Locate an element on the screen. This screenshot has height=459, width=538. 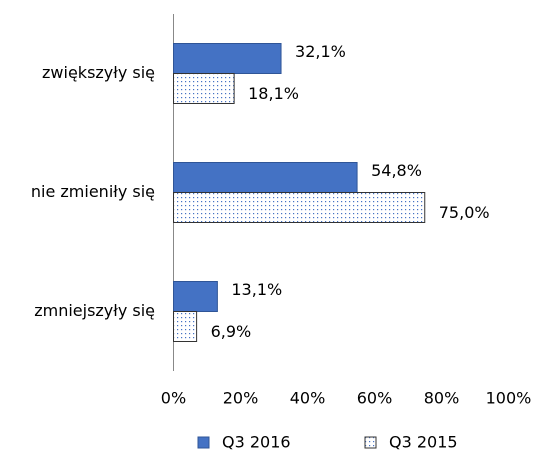
value-label: 32,1% is located at coordinates (320, 51).